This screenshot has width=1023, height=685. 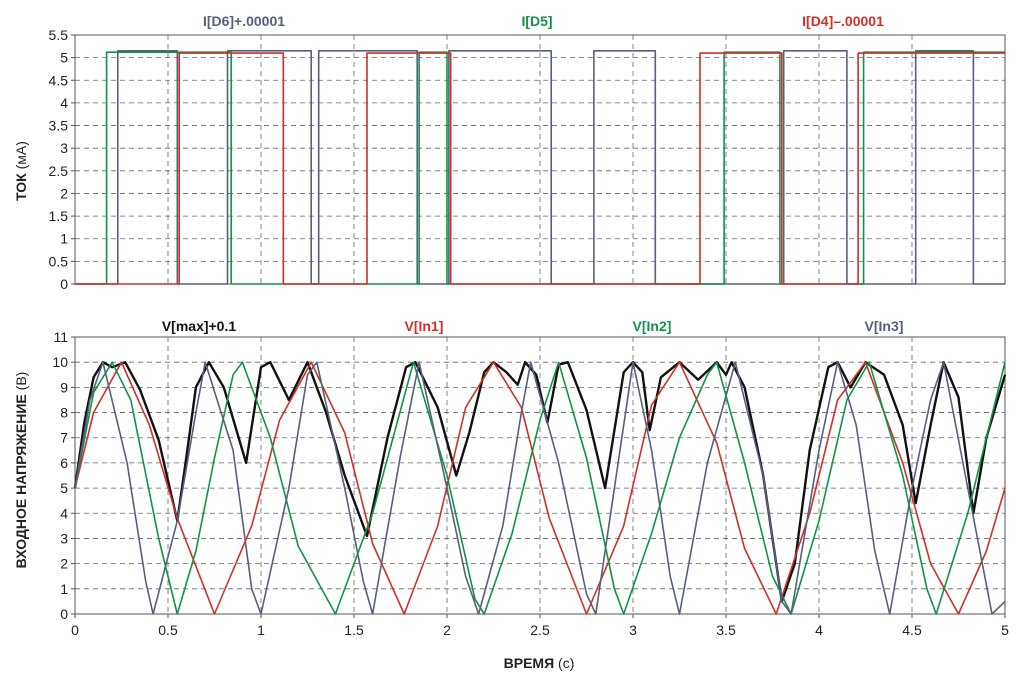 What do you see at coordinates (59, 126) in the screenshot?
I see `current-y-tick-label: 3.5` at bounding box center [59, 126].